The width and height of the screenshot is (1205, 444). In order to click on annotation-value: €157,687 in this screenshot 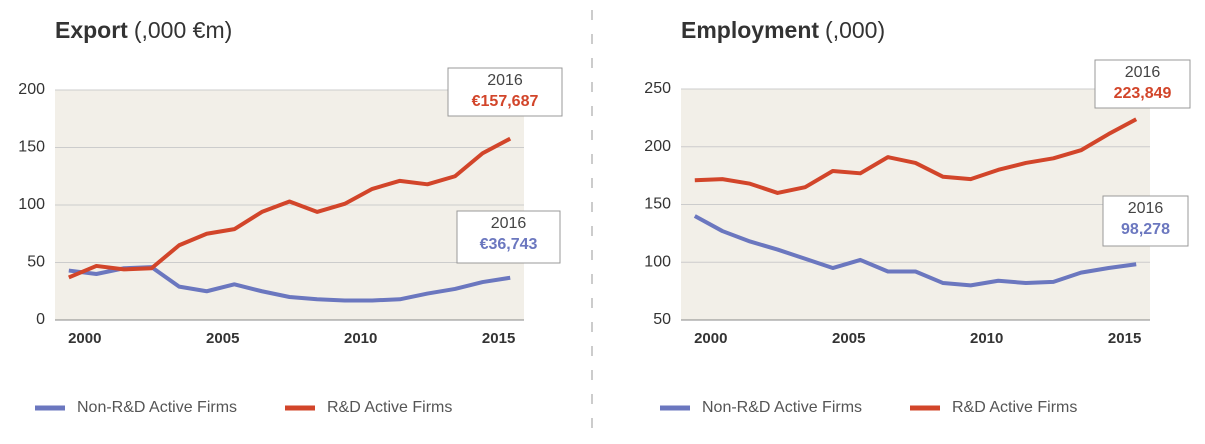, I will do `click(505, 101)`.